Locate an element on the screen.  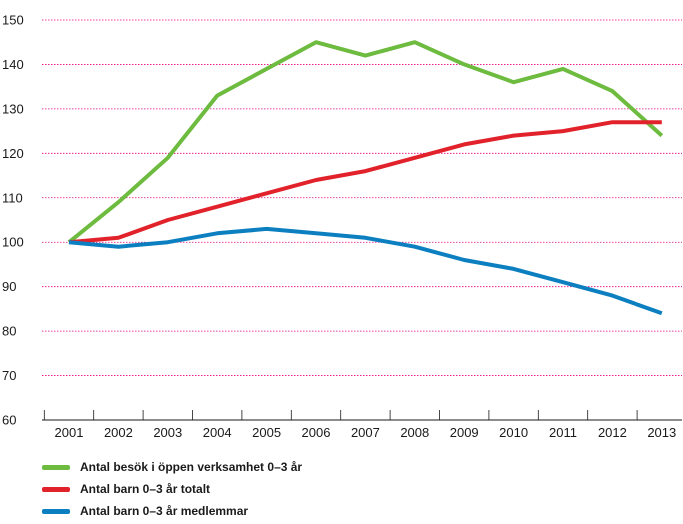
y-tick-label-120: 120 is located at coordinates (13, 153).